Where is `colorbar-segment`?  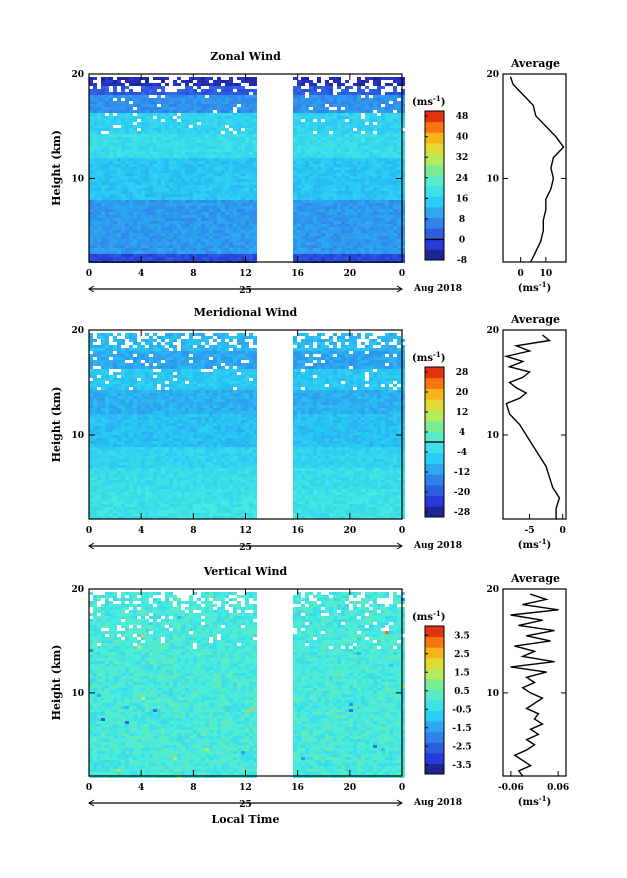 colorbar-segment is located at coordinates (434, 169).